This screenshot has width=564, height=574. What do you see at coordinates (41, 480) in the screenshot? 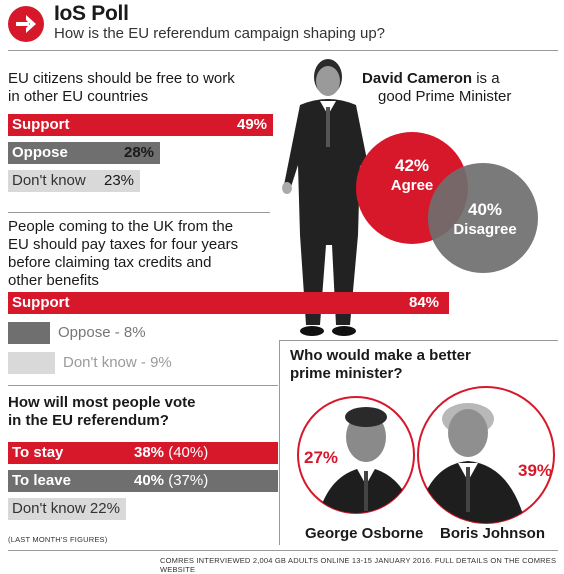
I see `q3-label-1: To leave` at bounding box center [41, 480].